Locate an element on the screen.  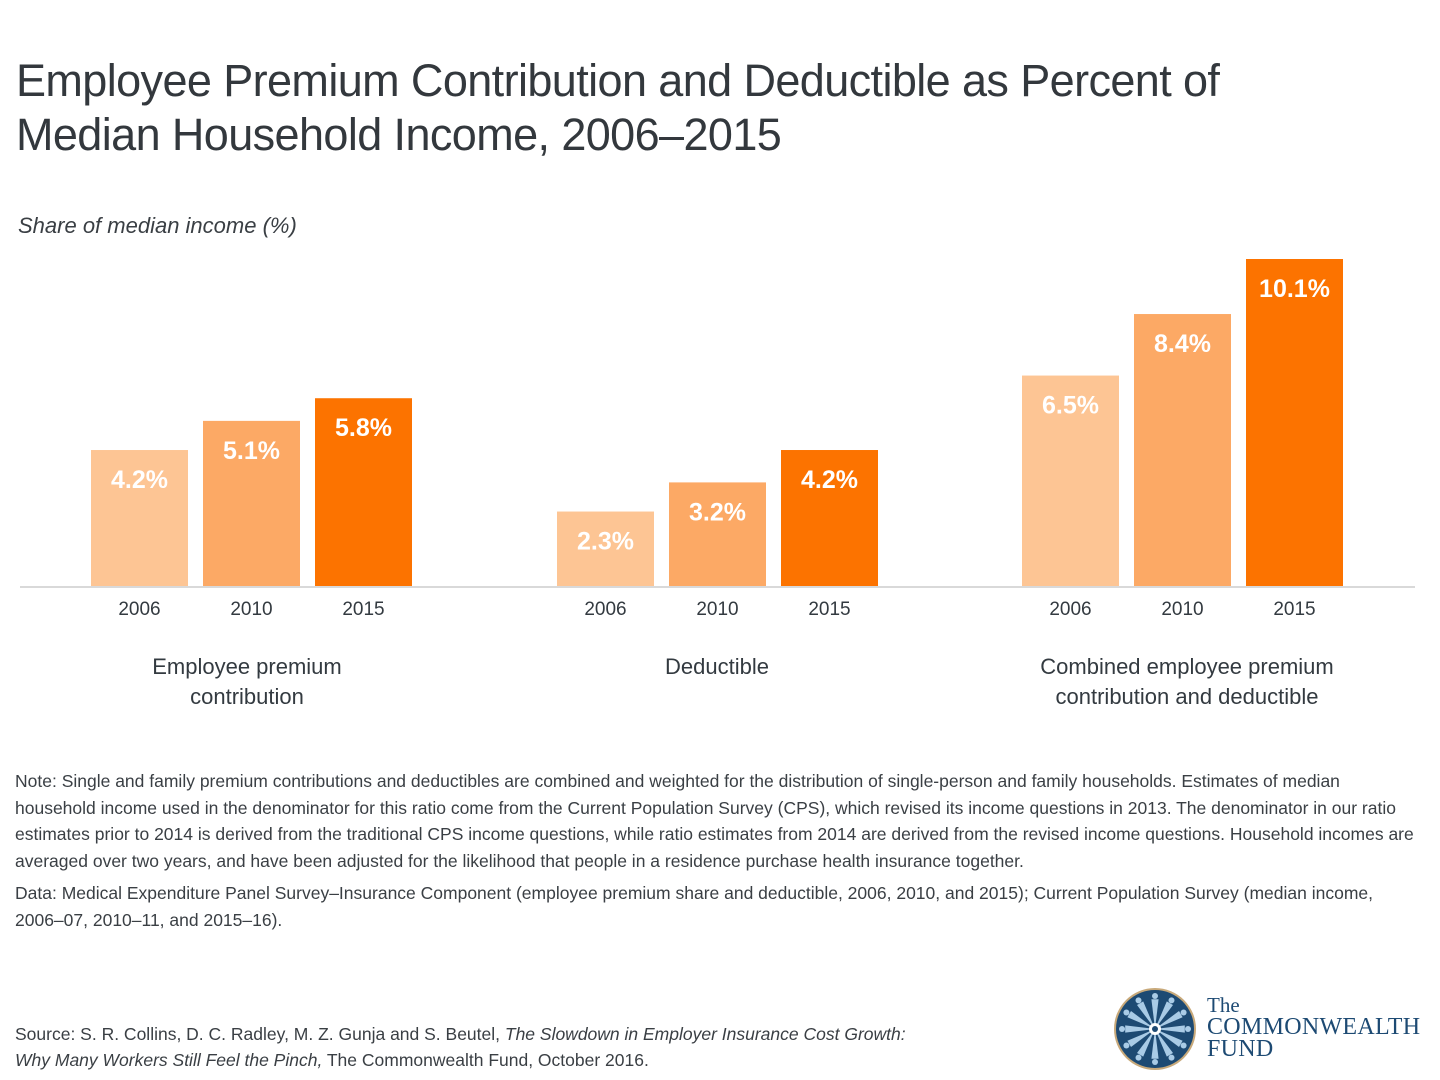
bar-1-2010 is located at coordinates (717, 534).